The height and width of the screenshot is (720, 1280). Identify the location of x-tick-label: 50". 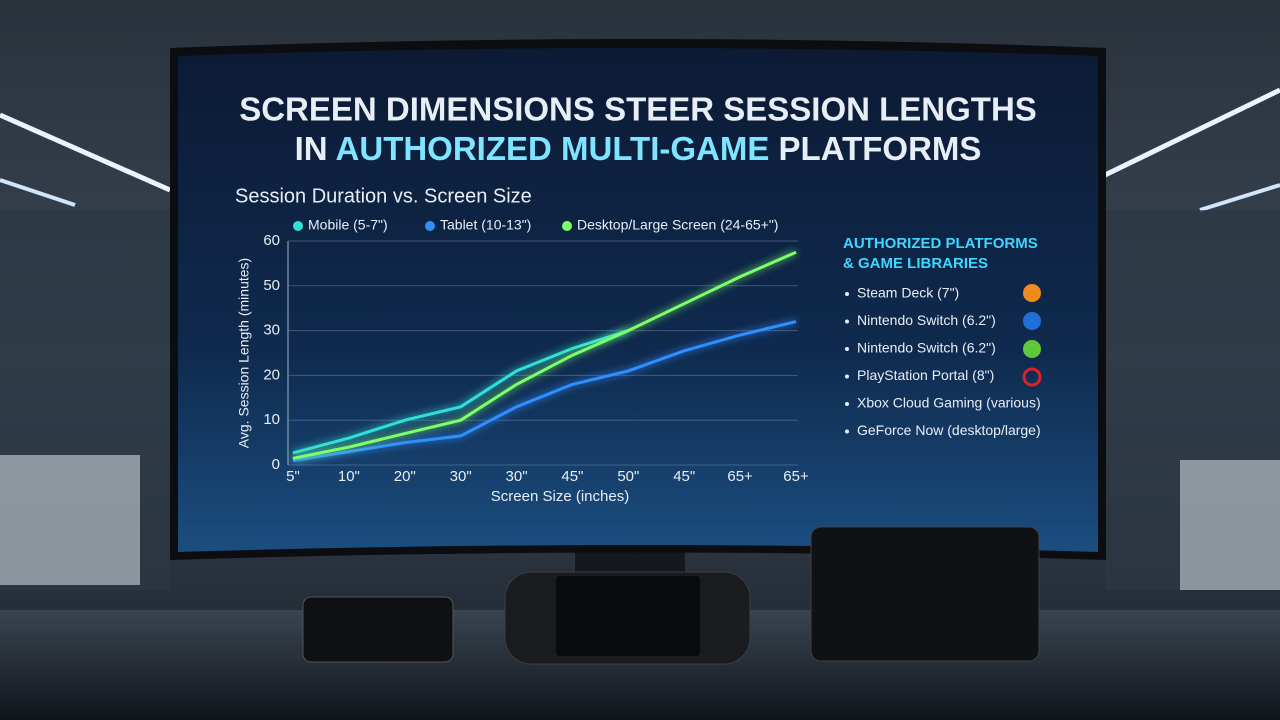
(628, 476).